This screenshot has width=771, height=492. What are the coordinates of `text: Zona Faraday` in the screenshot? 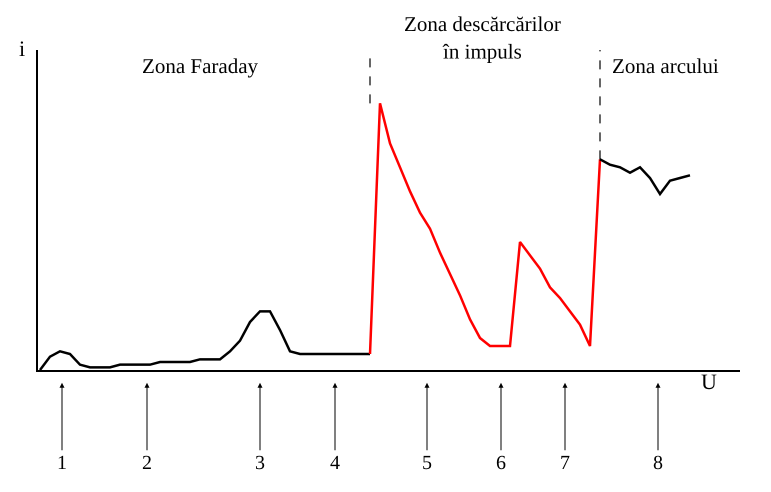 It's located at (200, 66).